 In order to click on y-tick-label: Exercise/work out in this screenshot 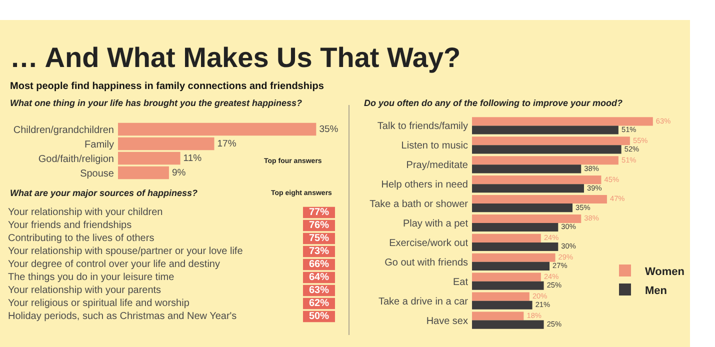, I will do `click(428, 243)`.